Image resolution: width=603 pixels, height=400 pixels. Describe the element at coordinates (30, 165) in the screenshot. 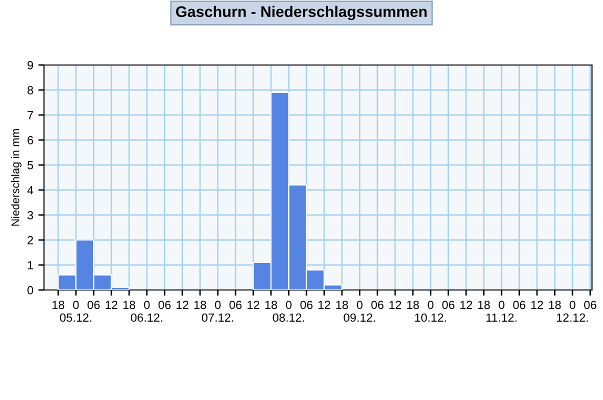

I see `y-tick-label: 5` at that location.